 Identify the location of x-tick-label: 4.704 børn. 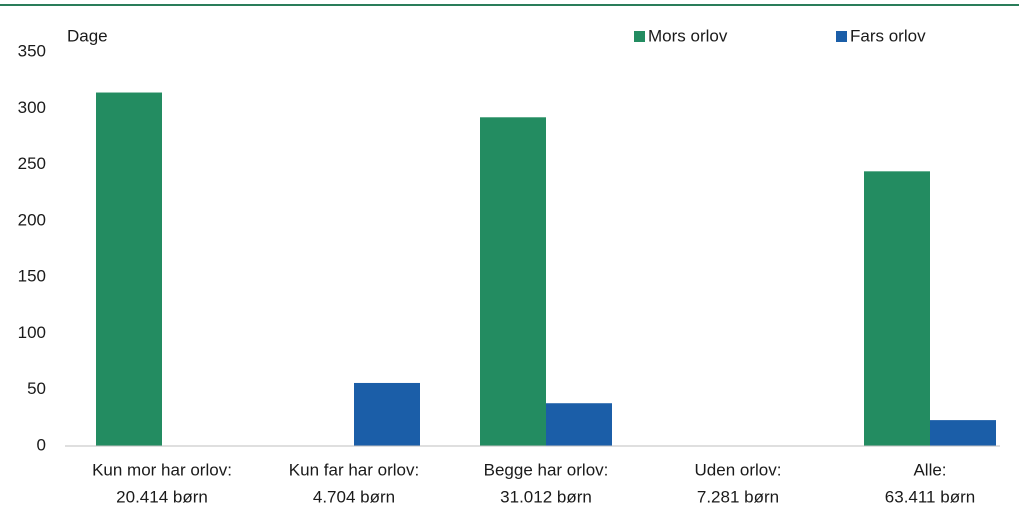
(354, 496).